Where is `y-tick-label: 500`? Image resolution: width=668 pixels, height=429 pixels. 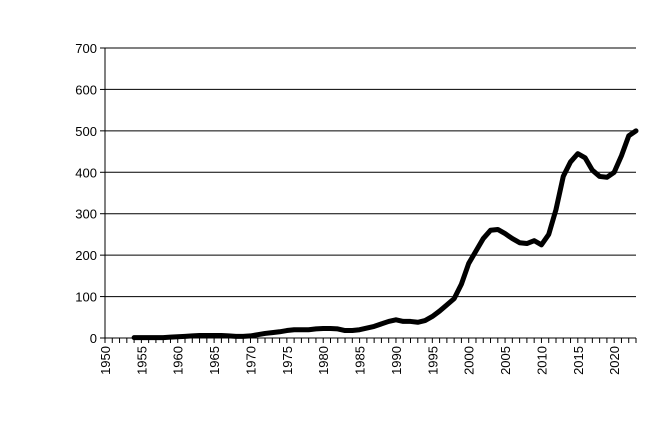
y-tick-label: 500 is located at coordinates (86, 131).